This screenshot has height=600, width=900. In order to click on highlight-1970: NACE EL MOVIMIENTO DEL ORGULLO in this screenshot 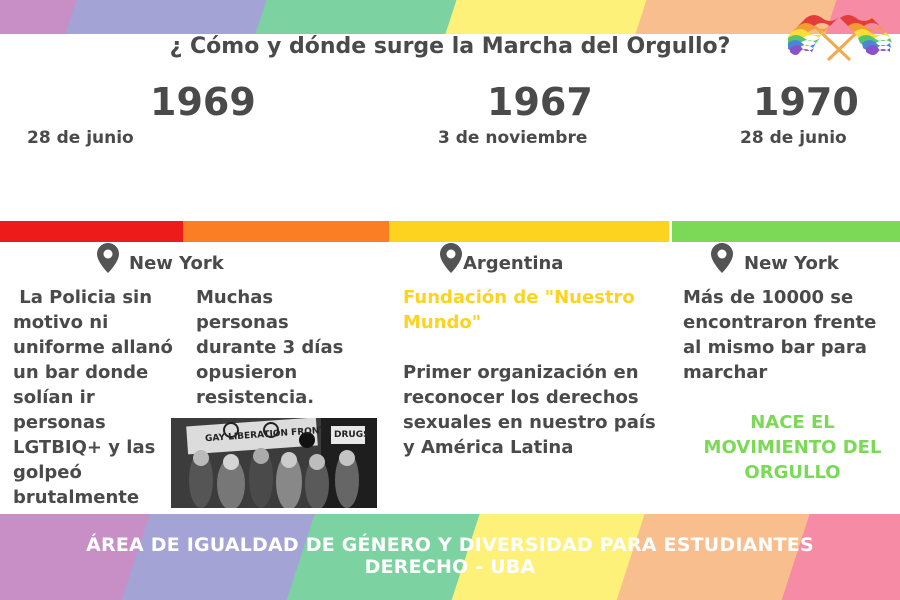, I will do `click(792, 447)`.